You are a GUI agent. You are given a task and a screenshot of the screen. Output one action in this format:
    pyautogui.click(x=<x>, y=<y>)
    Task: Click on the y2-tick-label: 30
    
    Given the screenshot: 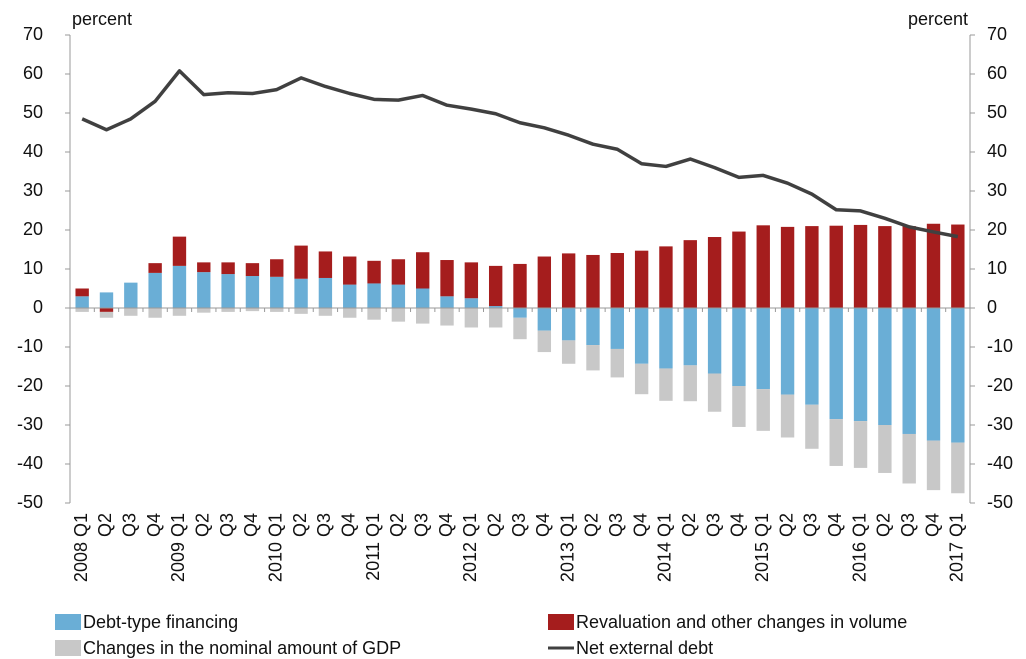 What is the action you would take?
    pyautogui.click(x=997, y=190)
    